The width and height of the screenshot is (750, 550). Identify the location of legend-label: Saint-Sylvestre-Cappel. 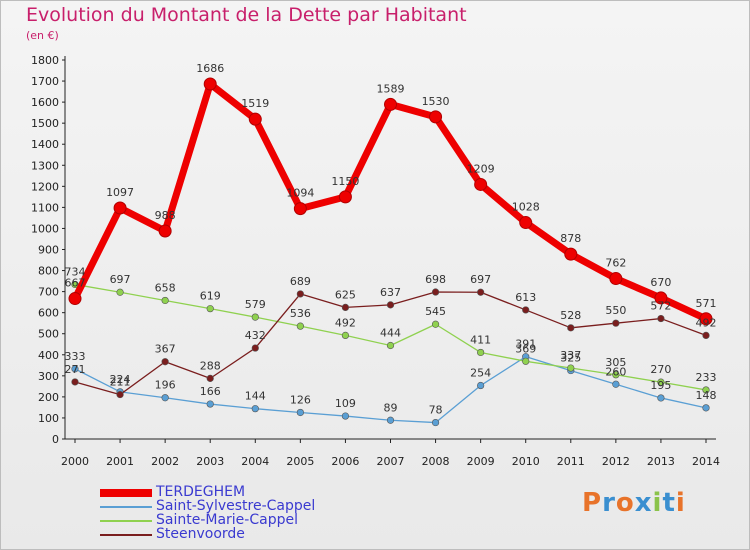
(236, 506).